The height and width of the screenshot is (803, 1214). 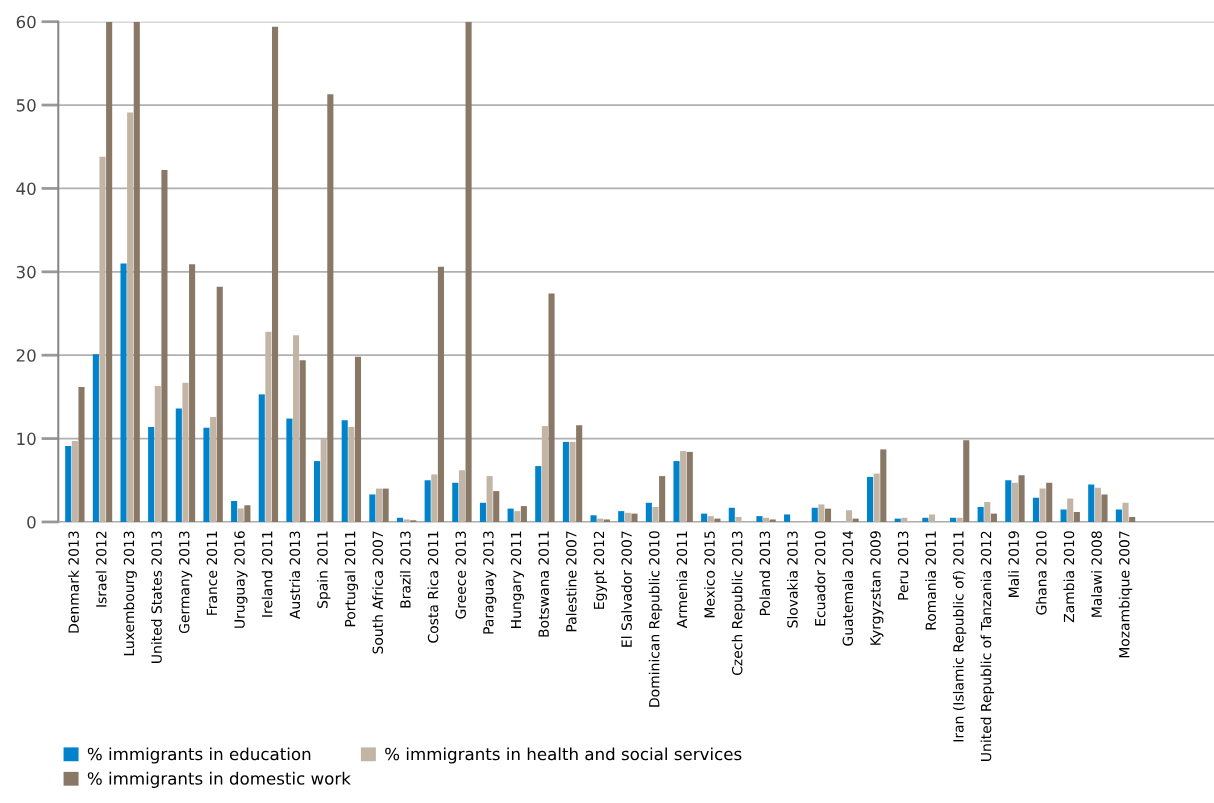 I want to click on x-tick-label: Denmark 2013, so click(x=73, y=582).